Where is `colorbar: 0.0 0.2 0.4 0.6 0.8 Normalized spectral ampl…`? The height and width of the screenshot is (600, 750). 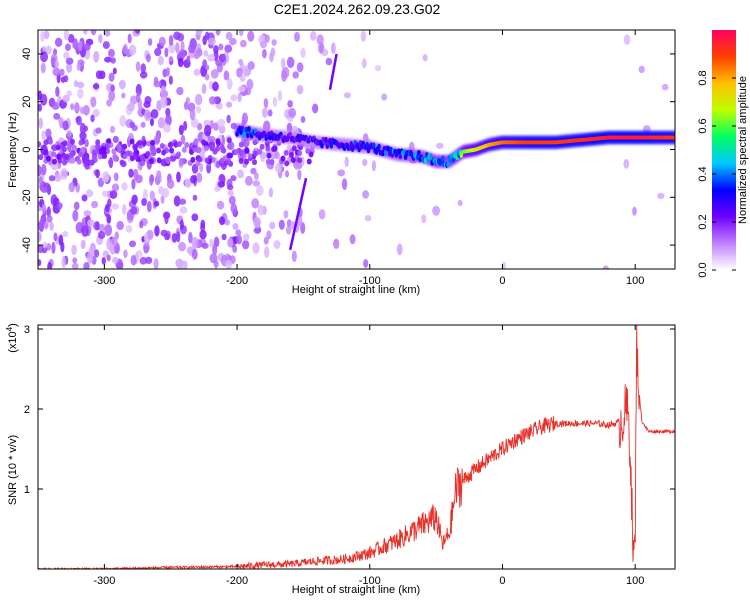 colorbar: 0.0 0.2 0.4 0.6 0.8 Normalized spectral ampl… is located at coordinates (723, 154).